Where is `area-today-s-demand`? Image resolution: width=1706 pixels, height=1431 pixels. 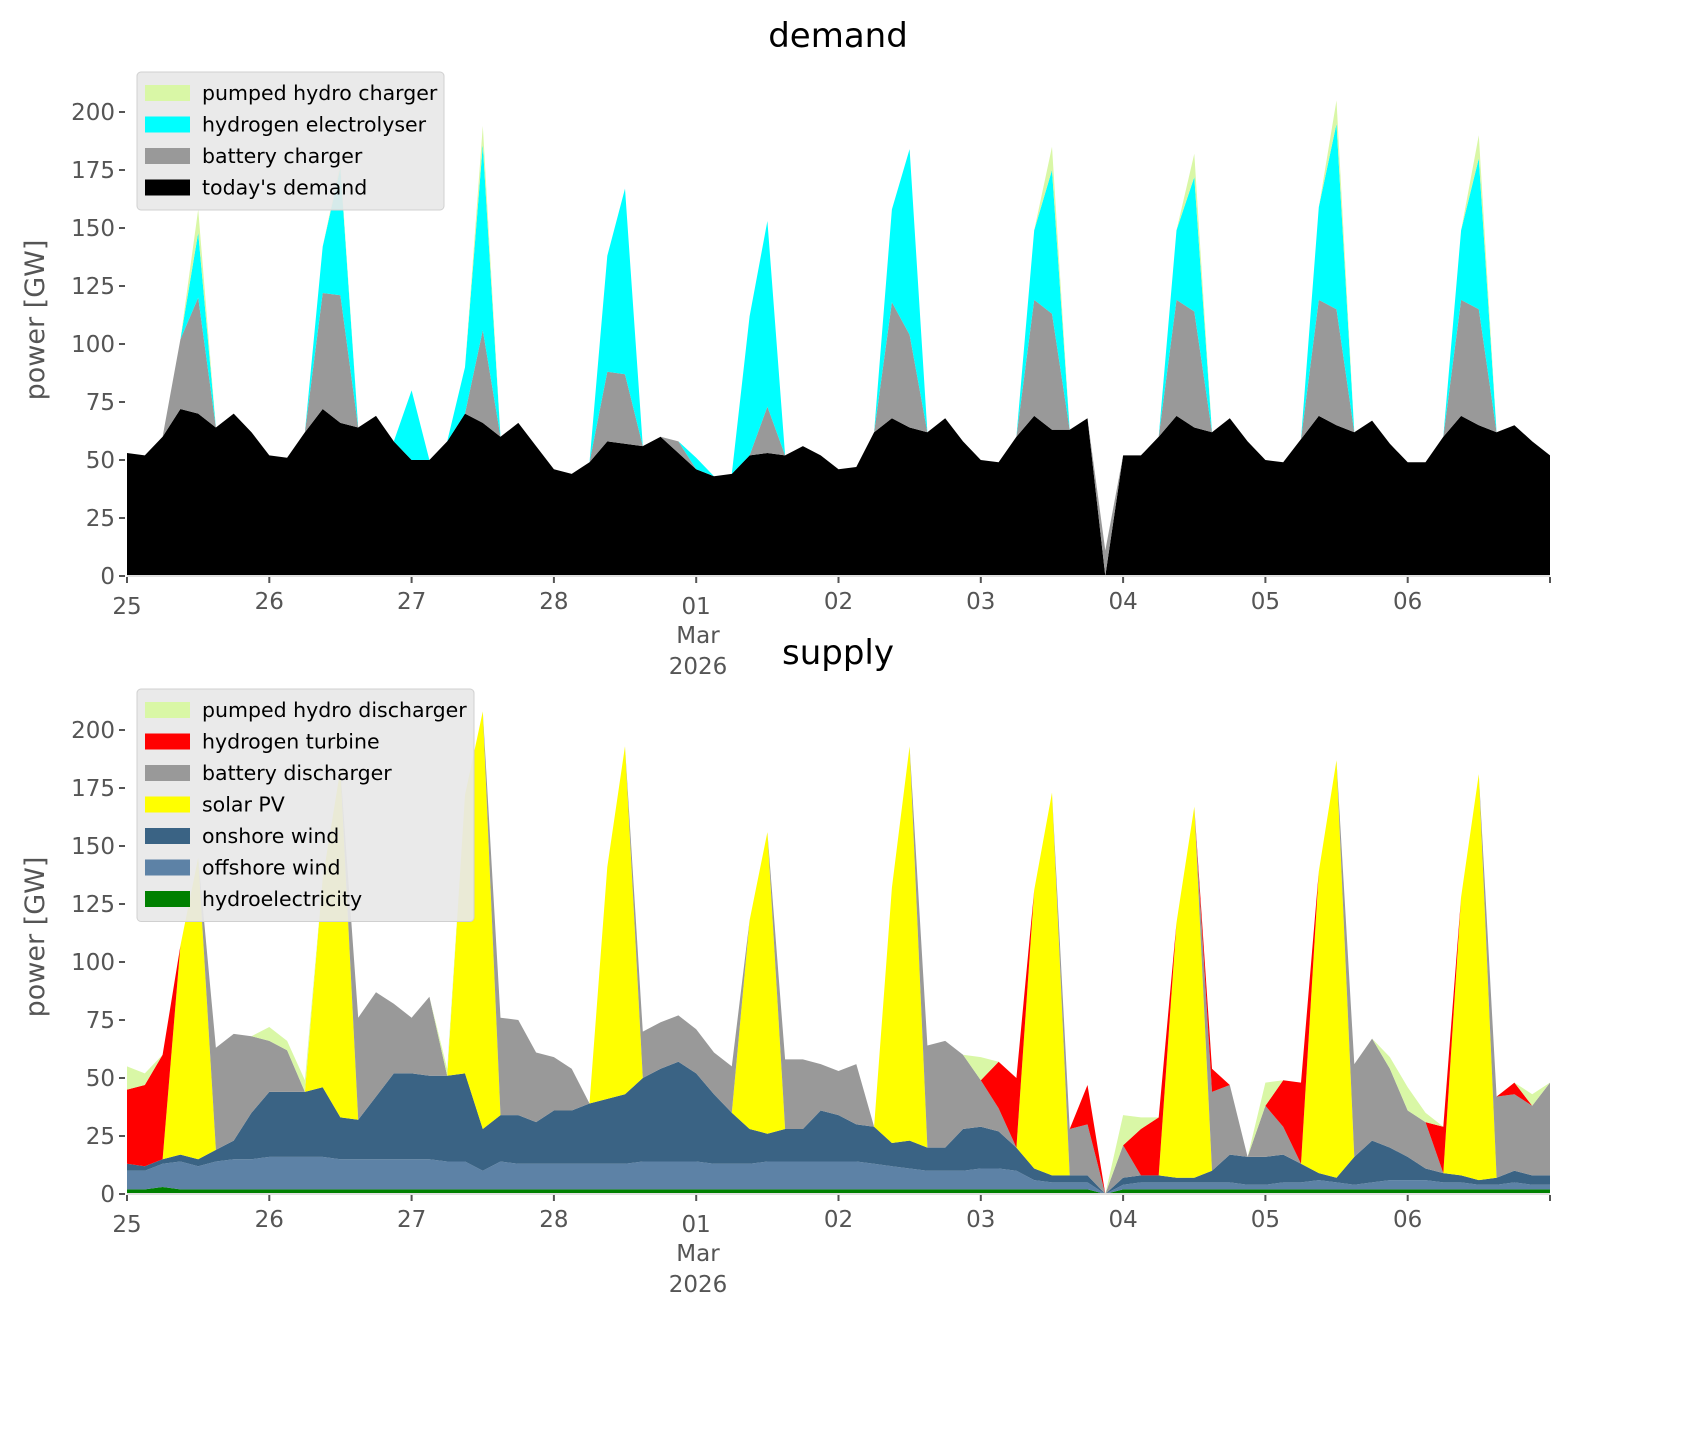
area-today-s-demand is located at coordinates (838, 492).